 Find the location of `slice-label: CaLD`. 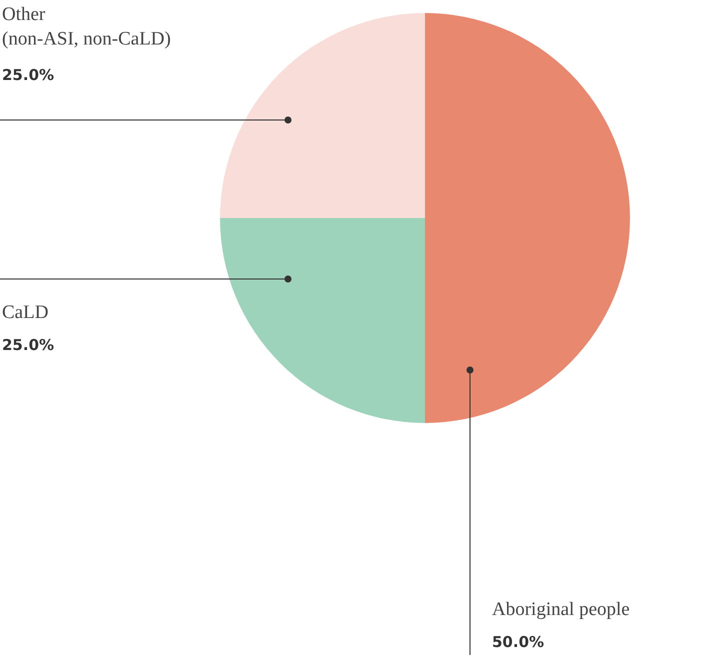

slice-label: CaLD is located at coordinates (25, 312).